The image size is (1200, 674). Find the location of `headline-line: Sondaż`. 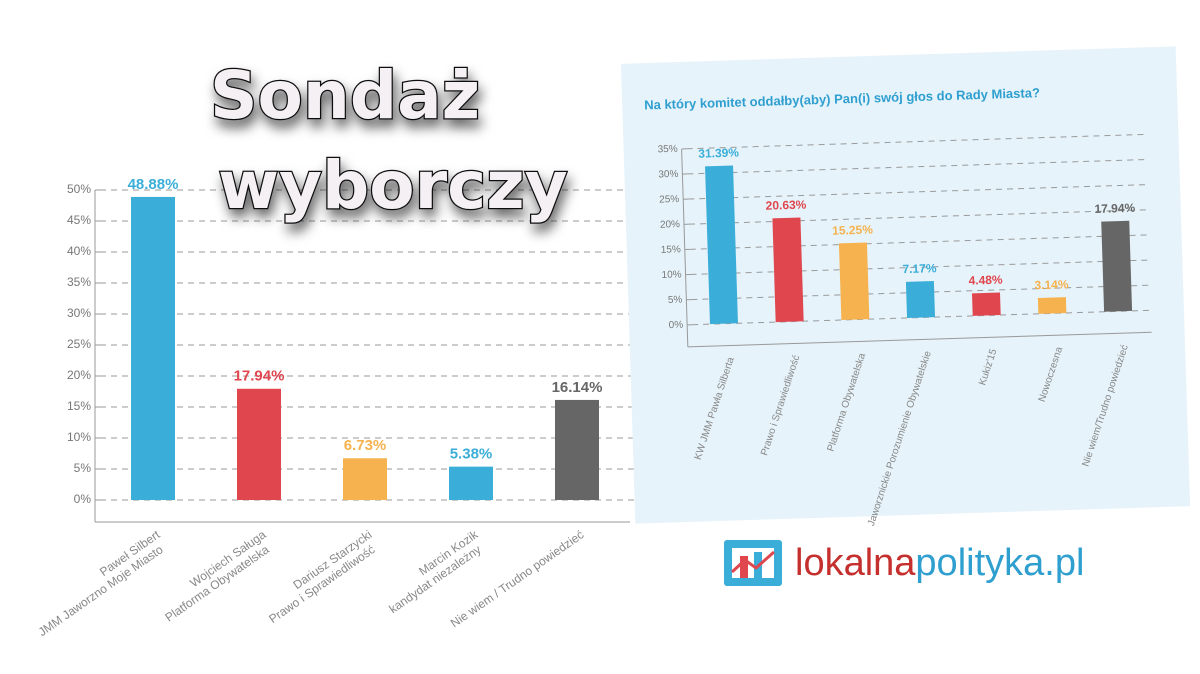

headline-line: Sondaż is located at coordinates (345, 95).